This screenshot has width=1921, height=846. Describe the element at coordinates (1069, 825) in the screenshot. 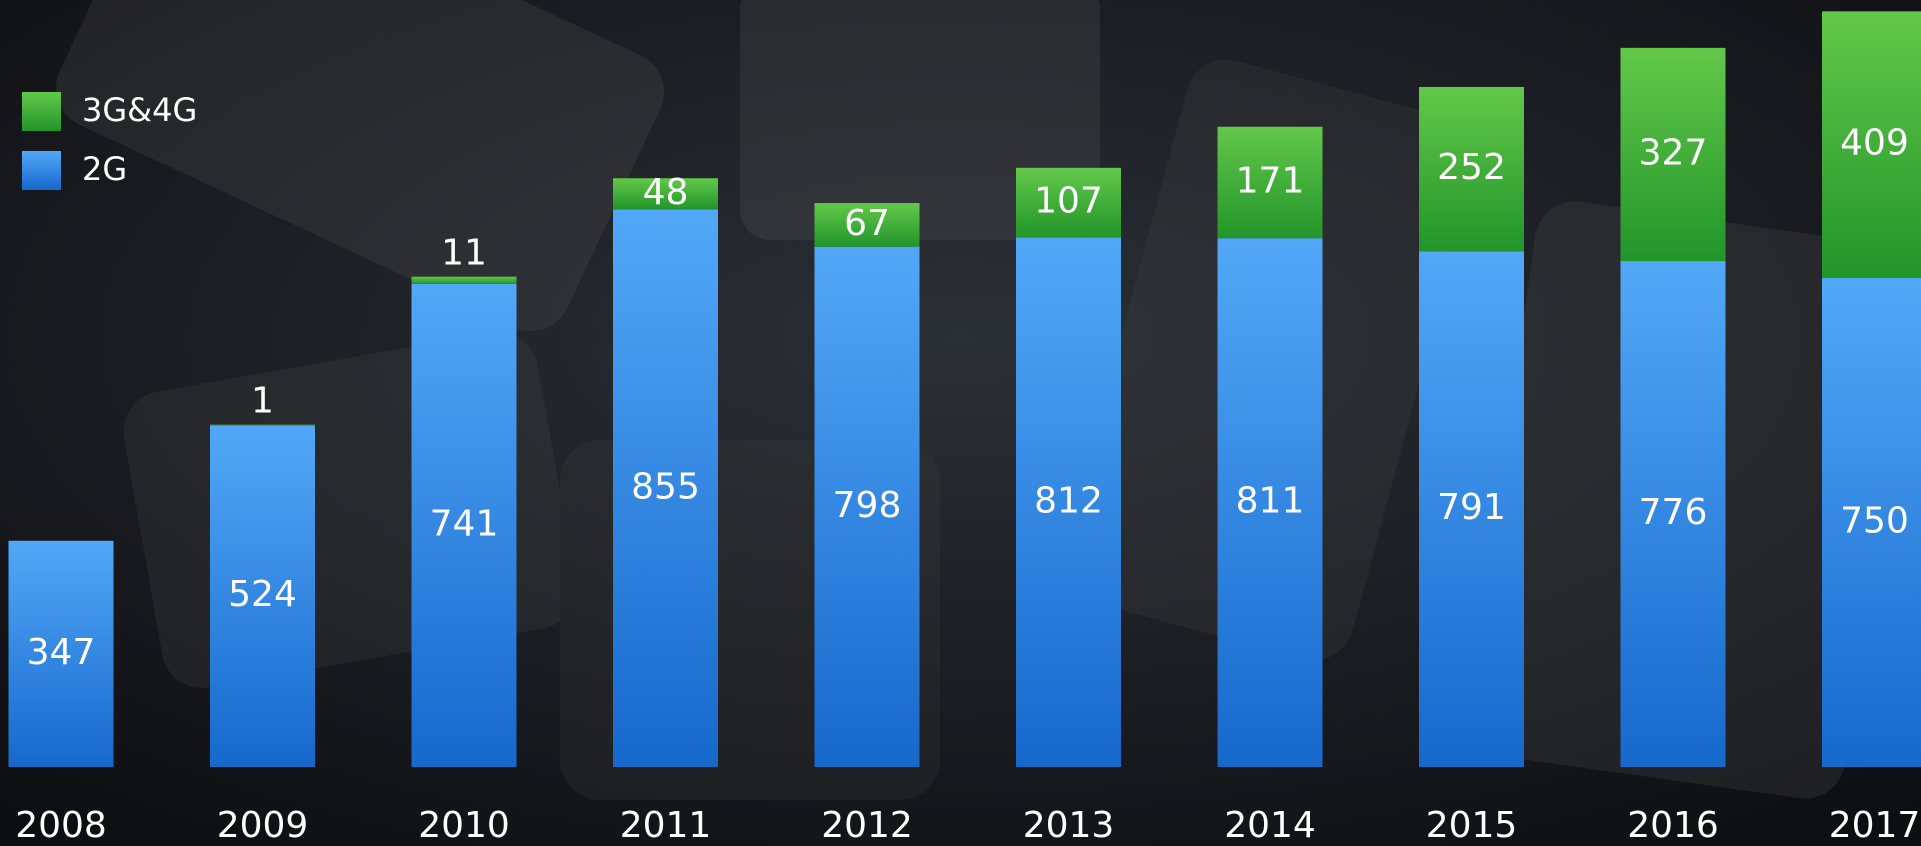

I see `x-tick-label: 2013` at that location.